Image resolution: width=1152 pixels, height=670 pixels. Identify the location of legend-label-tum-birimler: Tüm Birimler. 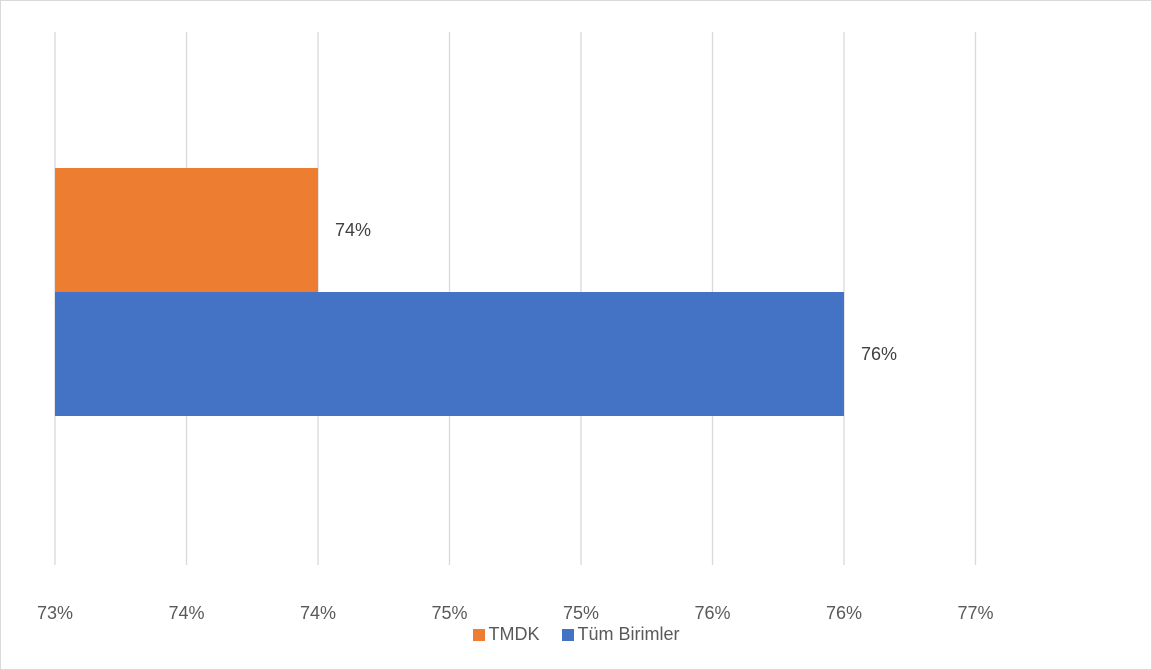
(628, 634).